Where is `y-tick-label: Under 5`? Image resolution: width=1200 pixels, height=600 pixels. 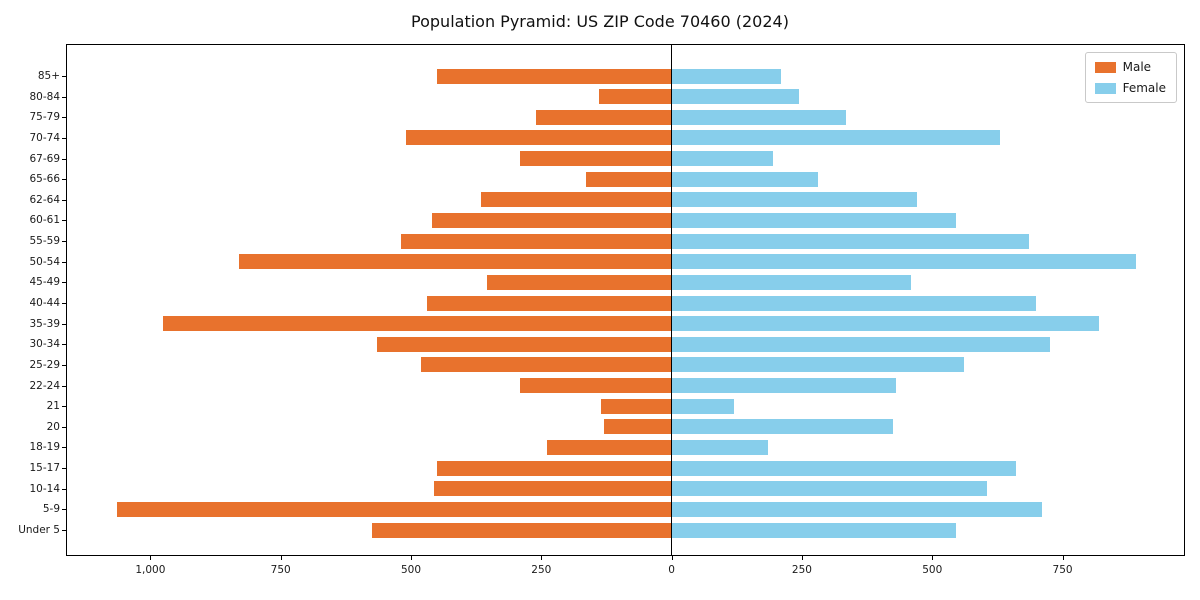
y-tick-label: Under 5 is located at coordinates (39, 530).